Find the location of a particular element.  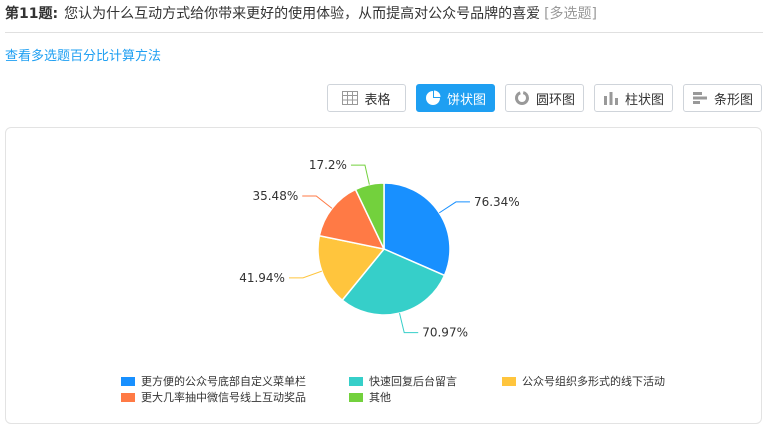

question-text: 您认为什么互动方式给你带来更好的使用体验，从而提高对公众号品牌的喜爱 is located at coordinates (302, 14).